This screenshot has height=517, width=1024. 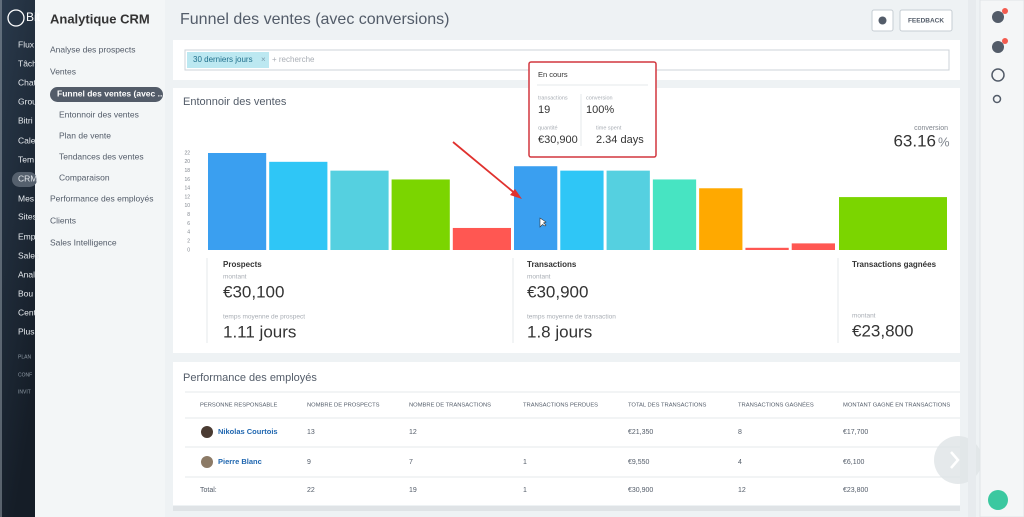 What do you see at coordinates (543, 222) in the screenshot?
I see `cursor` at bounding box center [543, 222].